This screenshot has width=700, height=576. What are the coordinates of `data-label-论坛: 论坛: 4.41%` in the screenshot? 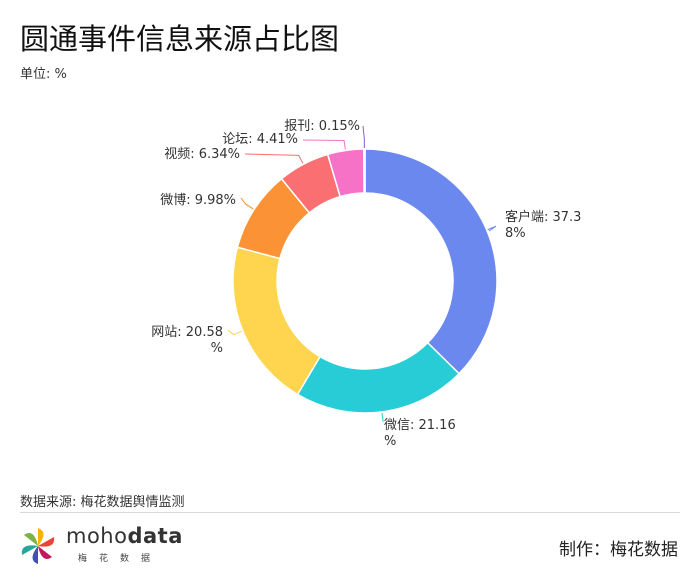 It's located at (260, 139).